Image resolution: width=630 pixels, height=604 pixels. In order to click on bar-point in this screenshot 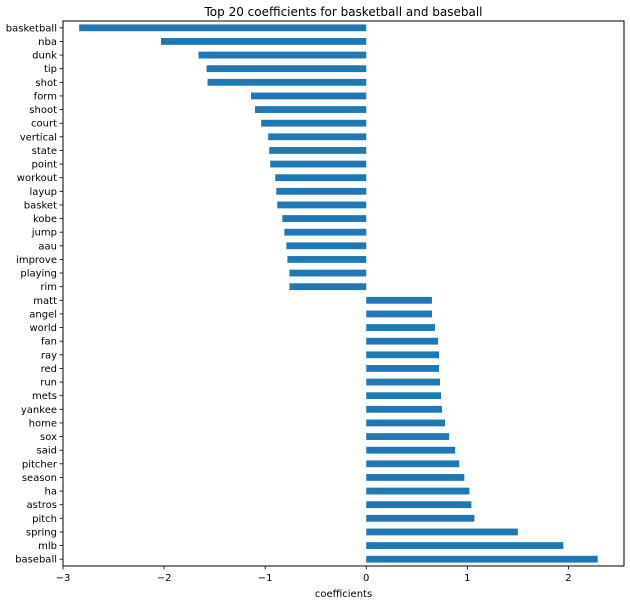, I will do `click(318, 164)`.